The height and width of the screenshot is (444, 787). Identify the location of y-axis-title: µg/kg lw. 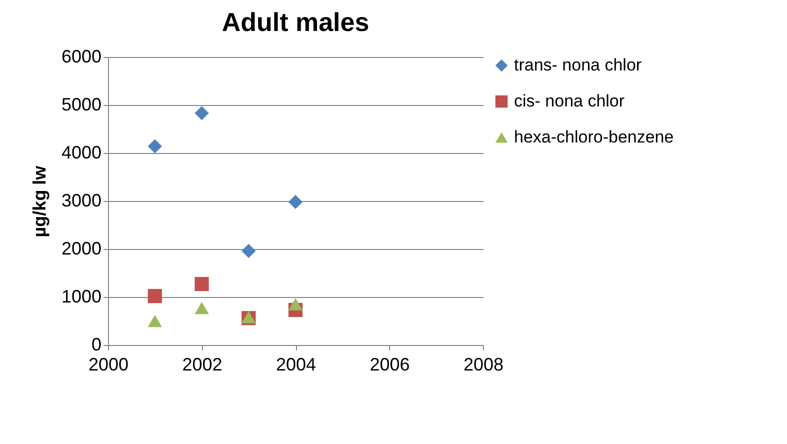
(39, 201).